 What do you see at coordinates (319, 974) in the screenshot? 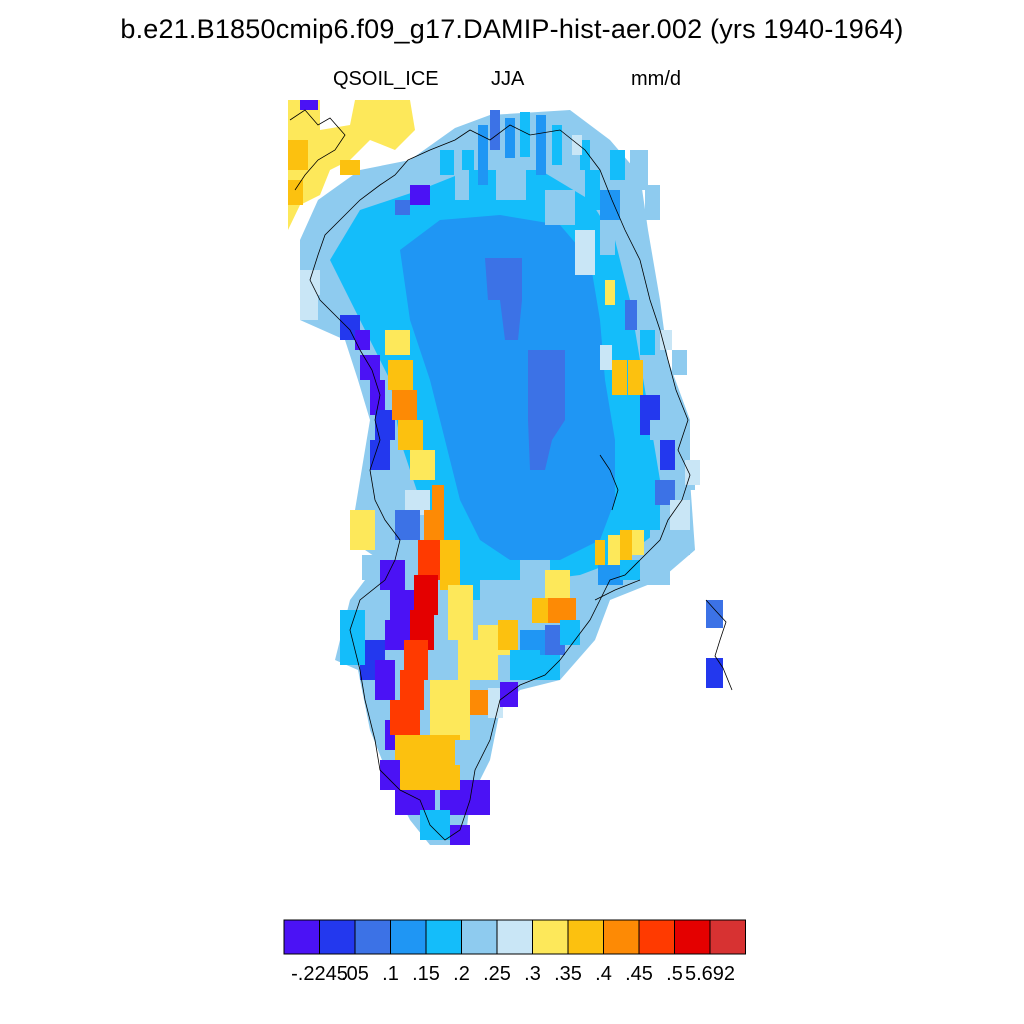
I see `colorbar-tick-label: -.2245` at bounding box center [319, 974].